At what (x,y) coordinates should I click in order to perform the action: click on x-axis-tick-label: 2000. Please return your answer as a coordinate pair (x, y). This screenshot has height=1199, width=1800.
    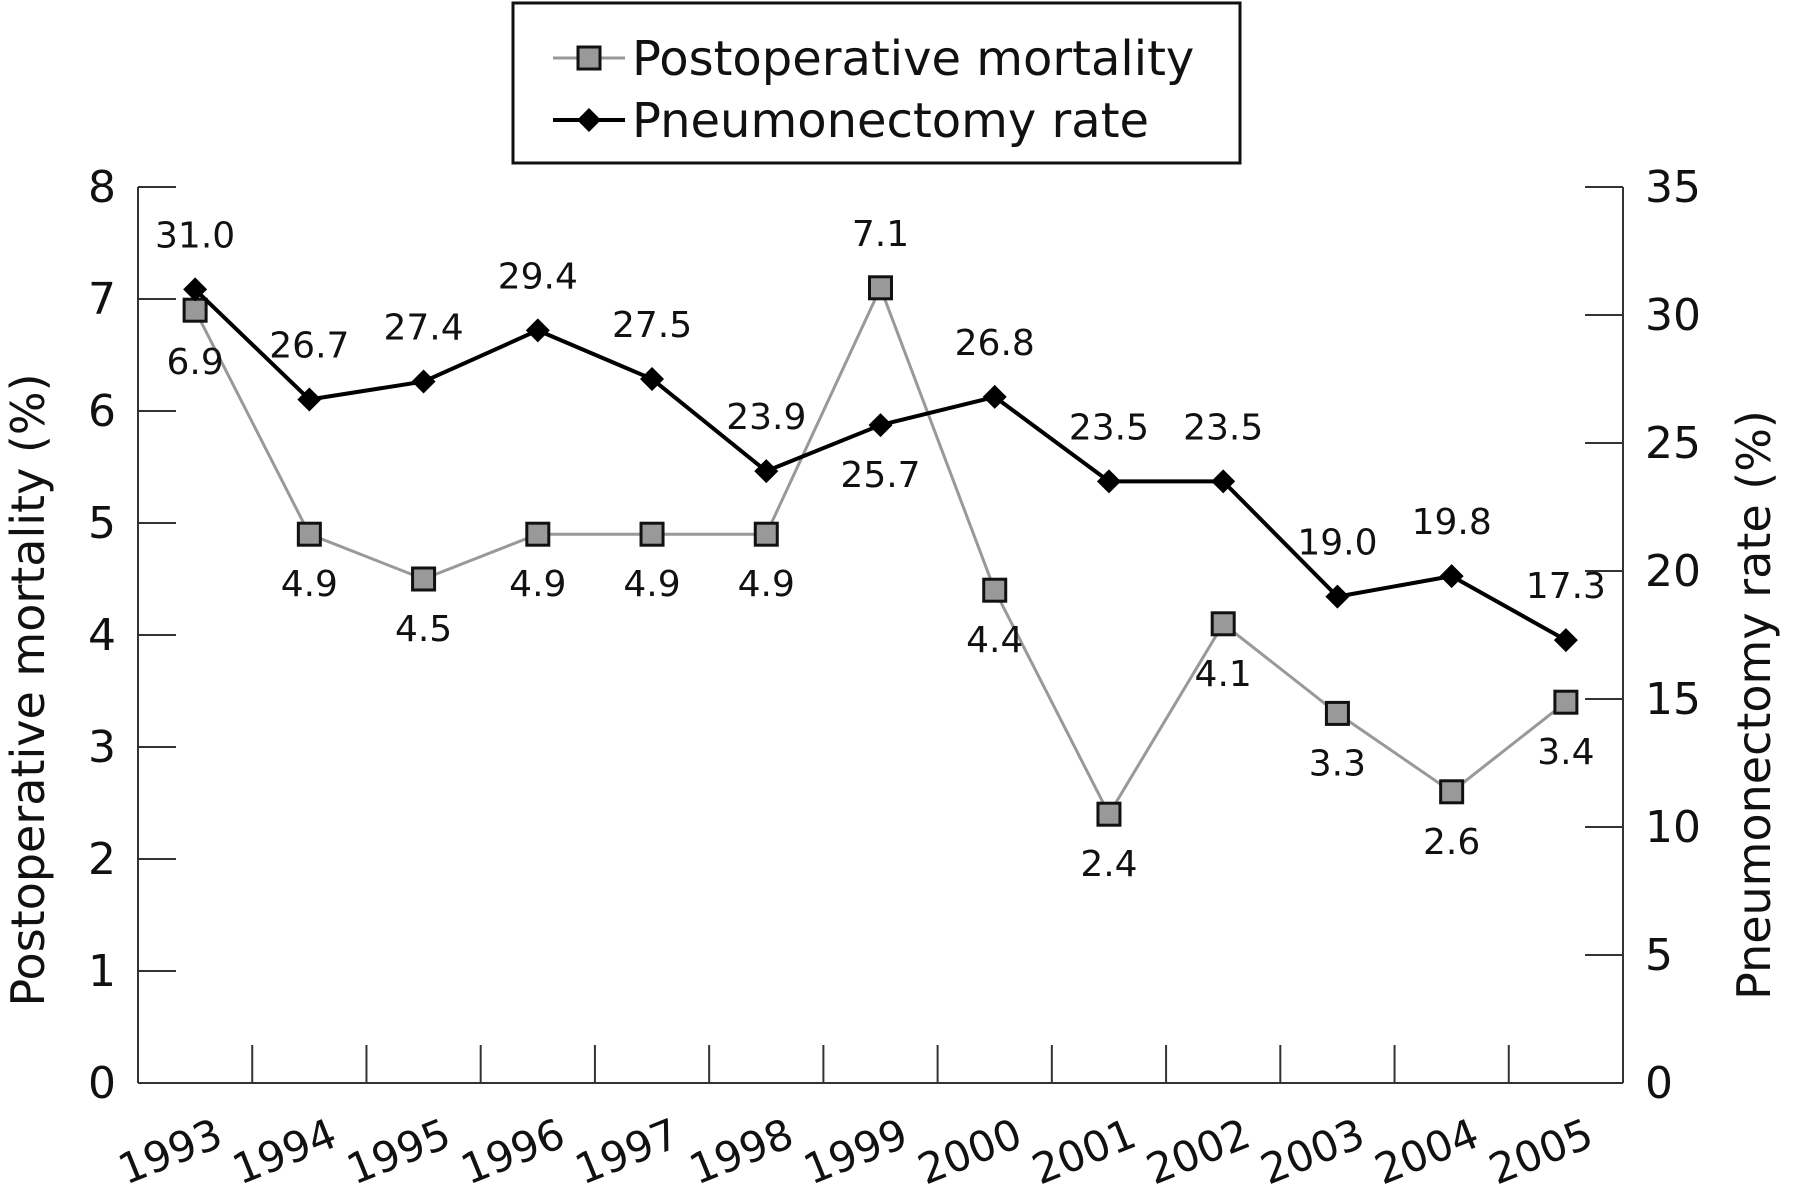
    Looking at the image, I should click on (969, 1151).